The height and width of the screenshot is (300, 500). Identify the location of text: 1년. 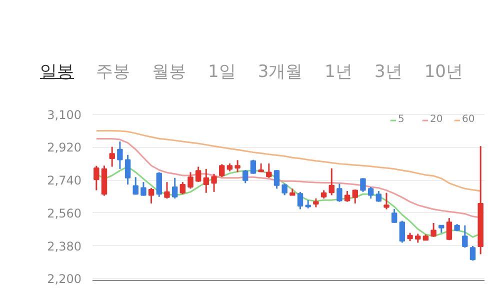
(338, 72).